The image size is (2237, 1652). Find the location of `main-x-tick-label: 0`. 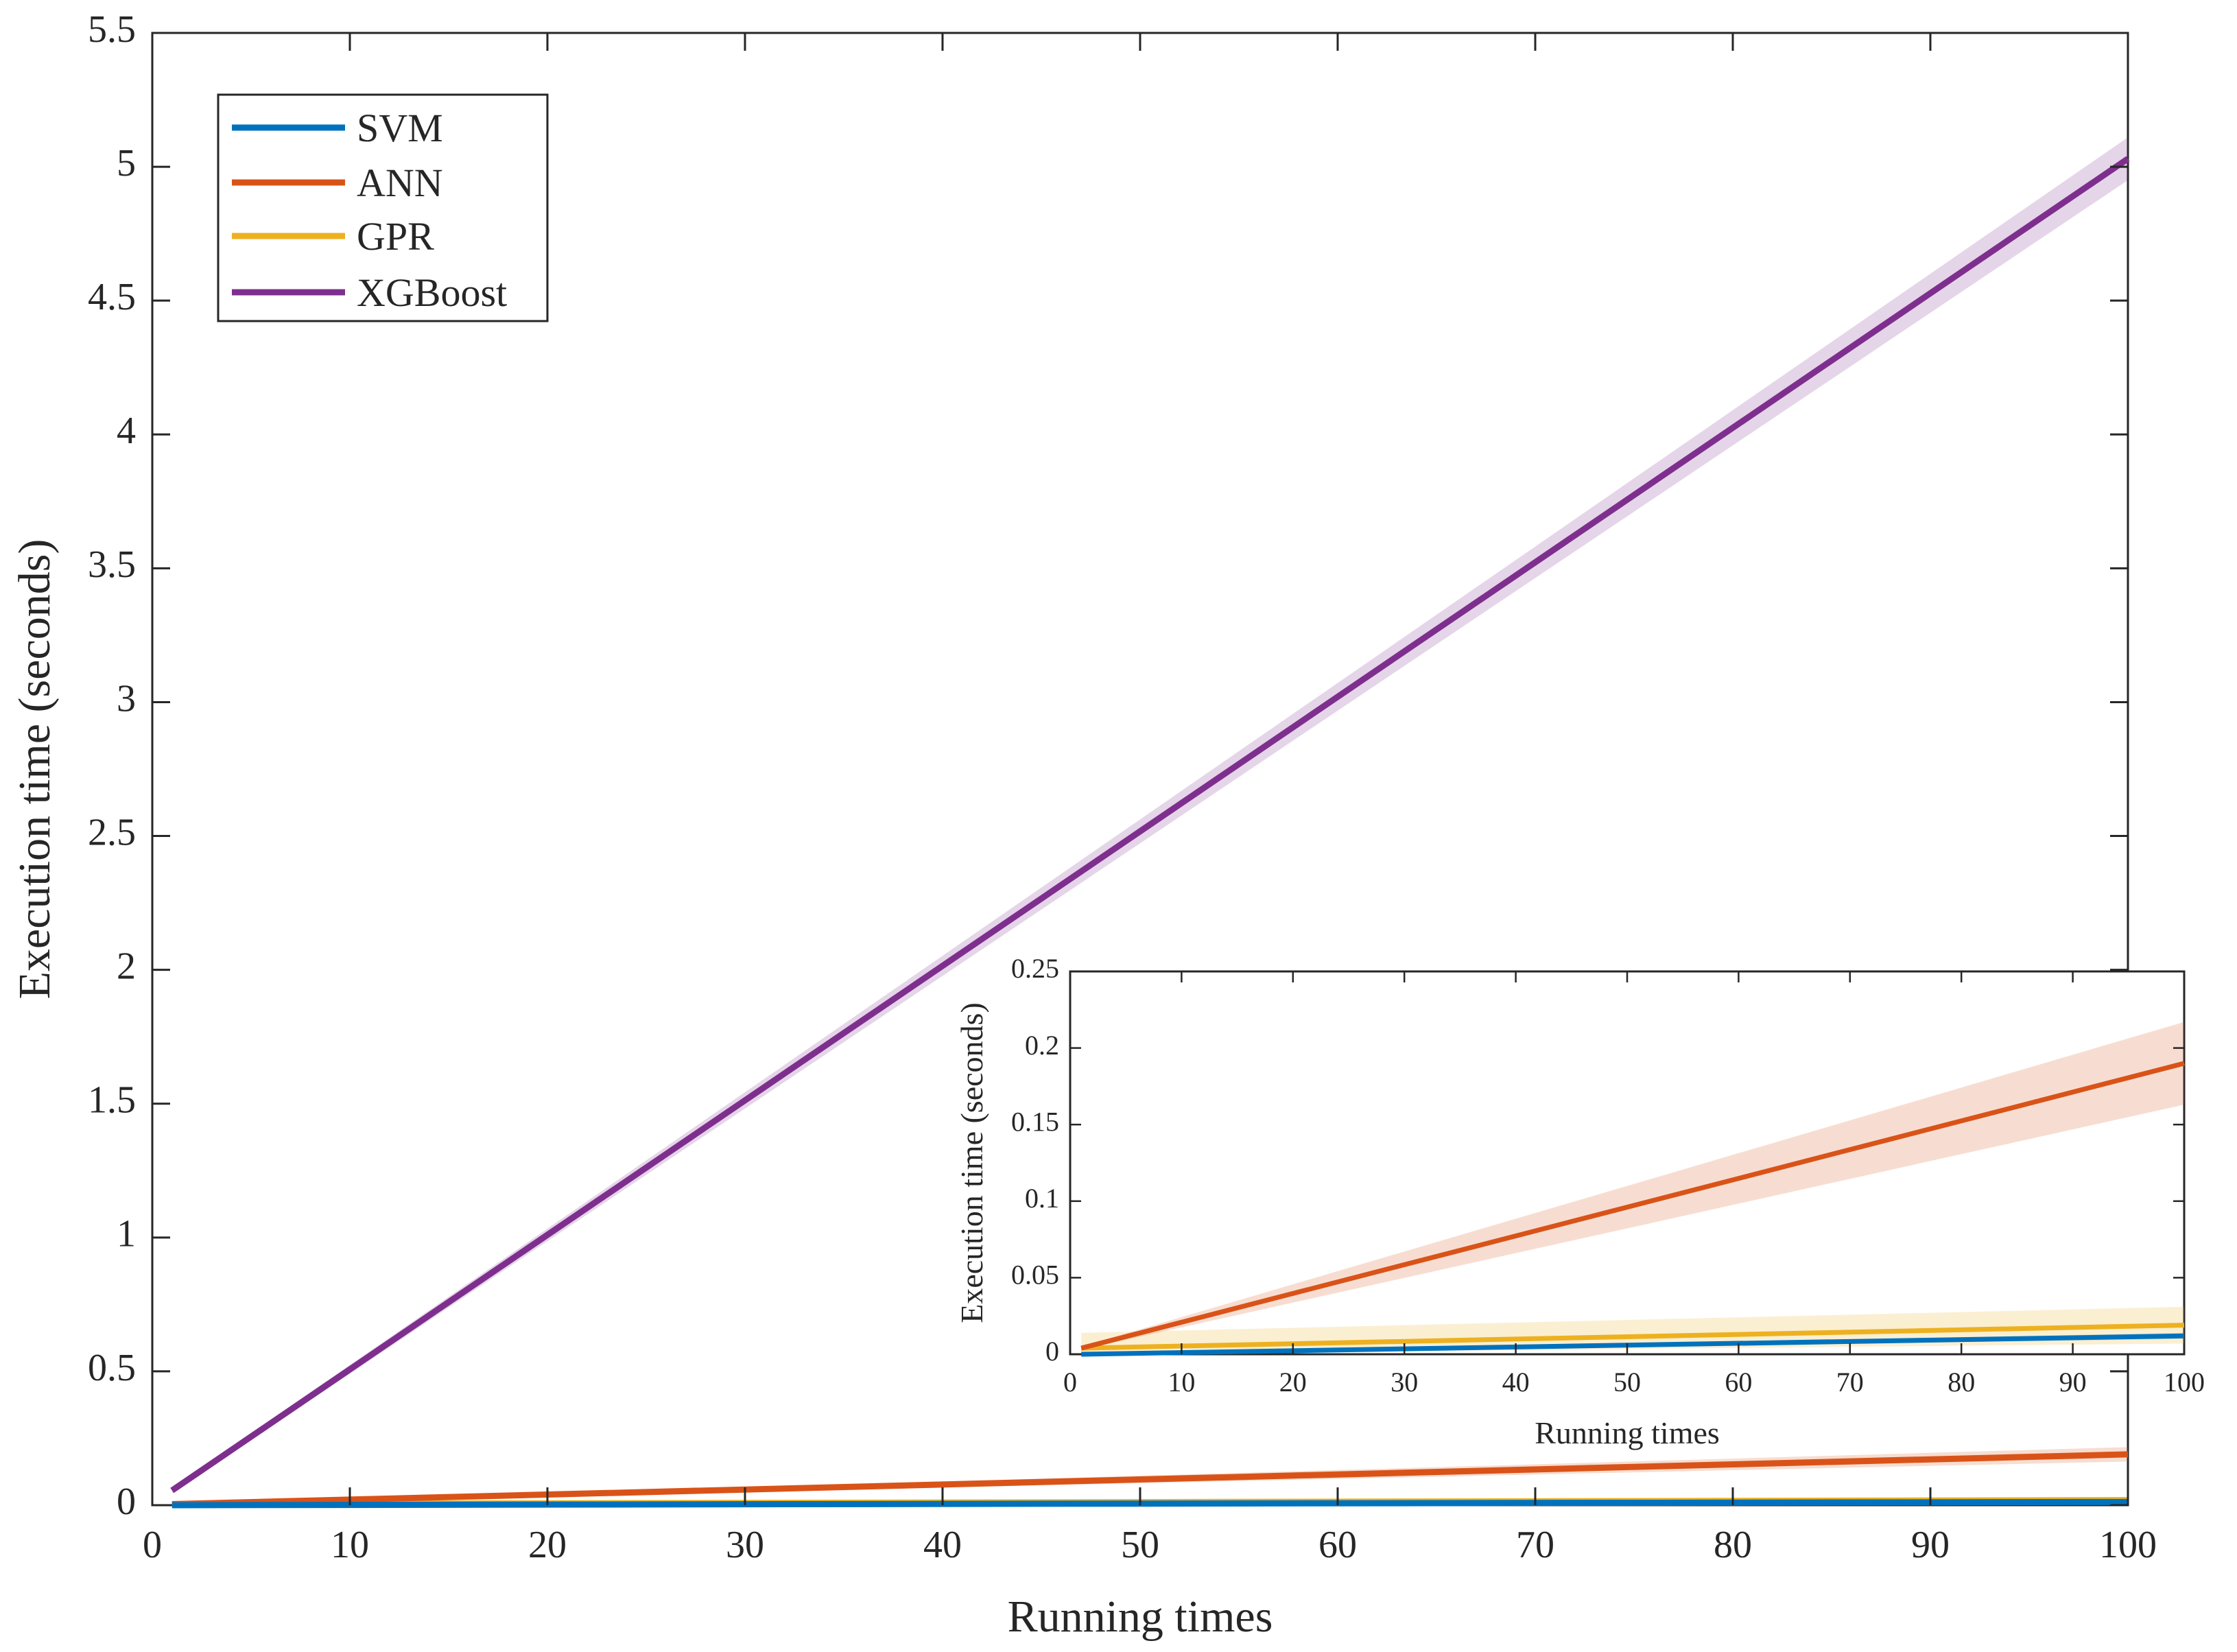

main-x-tick-label: 0 is located at coordinates (152, 1545).